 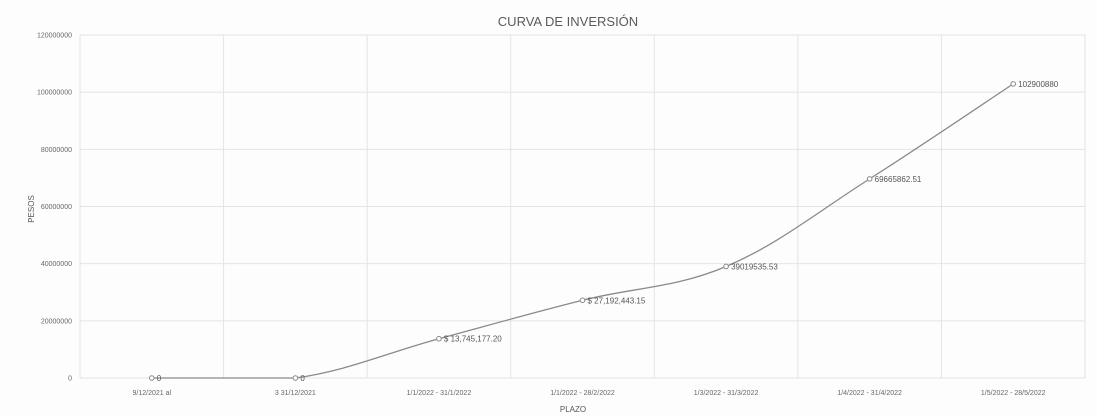 What do you see at coordinates (439, 393) in the screenshot?
I see `x-tick-label: 1/1/2022 - 31/1/2022` at bounding box center [439, 393].